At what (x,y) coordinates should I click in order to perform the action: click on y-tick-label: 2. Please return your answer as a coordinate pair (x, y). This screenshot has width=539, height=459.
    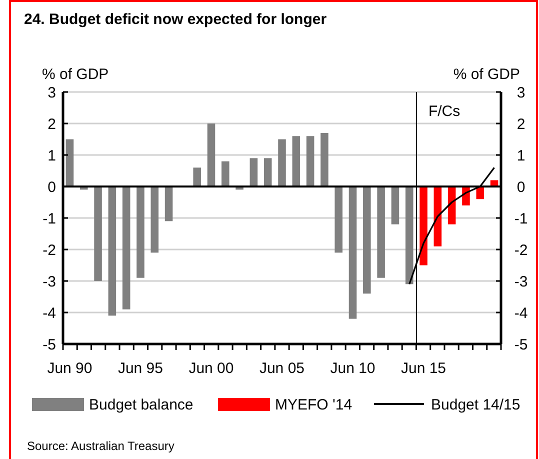
    Looking at the image, I should click on (52, 124).